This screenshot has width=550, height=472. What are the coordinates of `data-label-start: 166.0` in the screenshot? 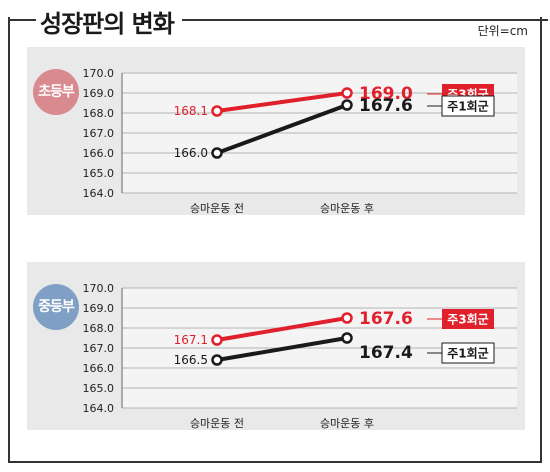 It's located at (191, 153).